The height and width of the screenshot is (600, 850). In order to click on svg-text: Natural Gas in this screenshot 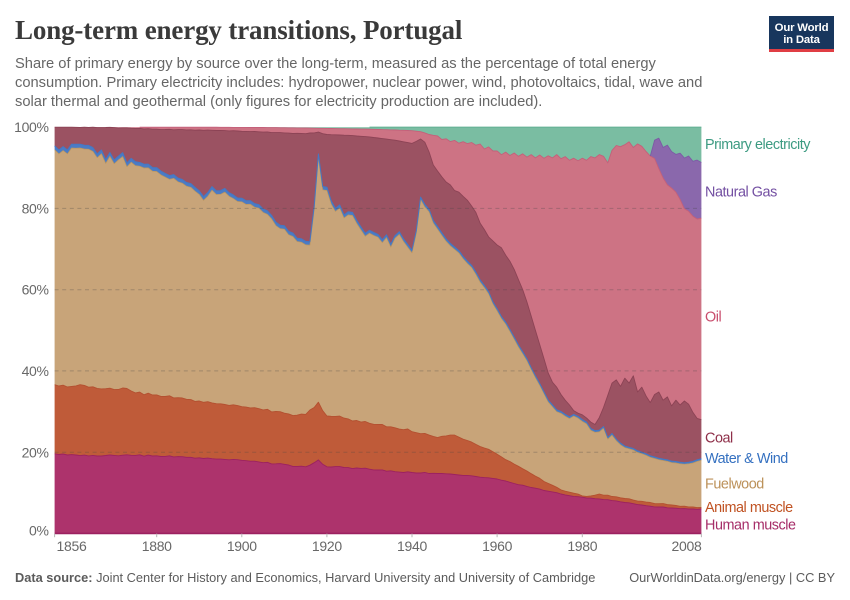, I will do `click(741, 193)`.